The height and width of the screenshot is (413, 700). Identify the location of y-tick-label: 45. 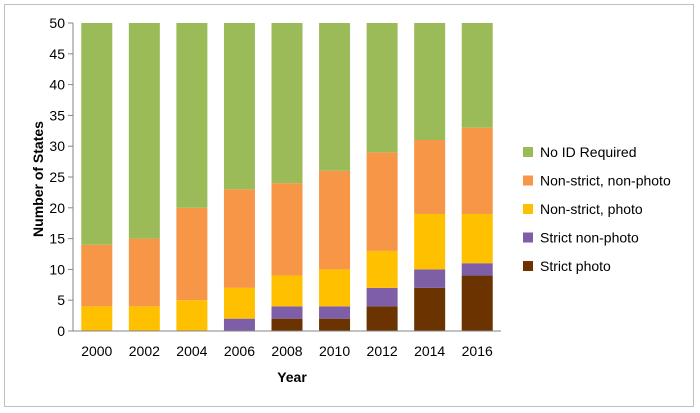
(57, 54).